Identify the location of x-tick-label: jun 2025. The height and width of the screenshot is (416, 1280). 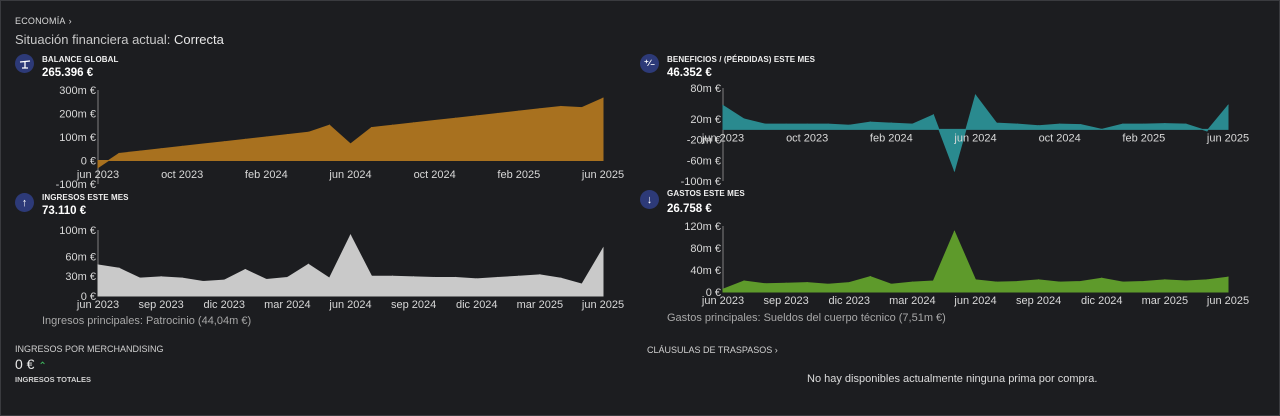
(1227, 138).